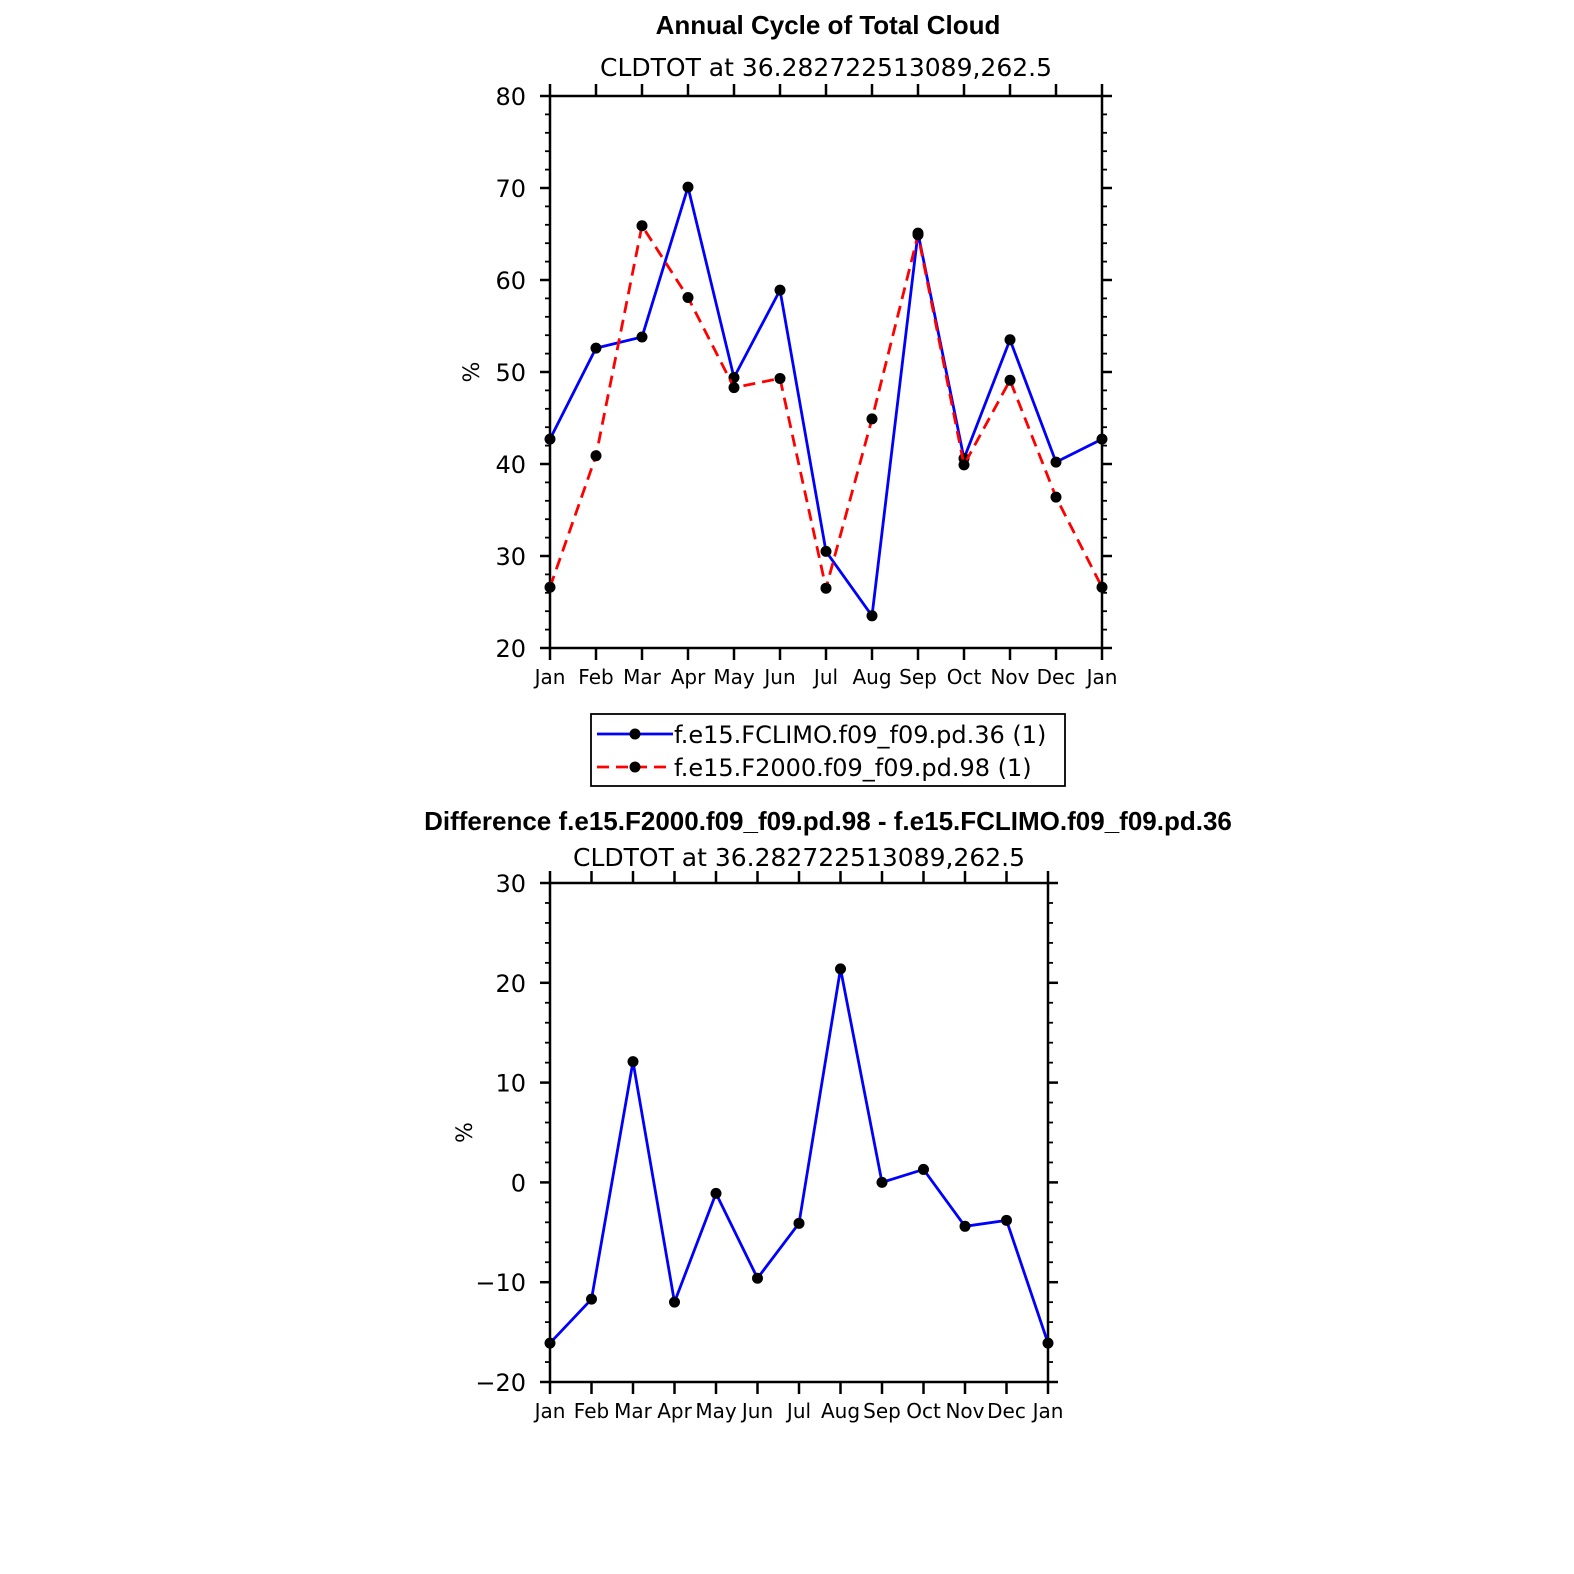  Describe the element at coordinates (799, 1156) in the screenshot. I see `series-1-line` at that location.